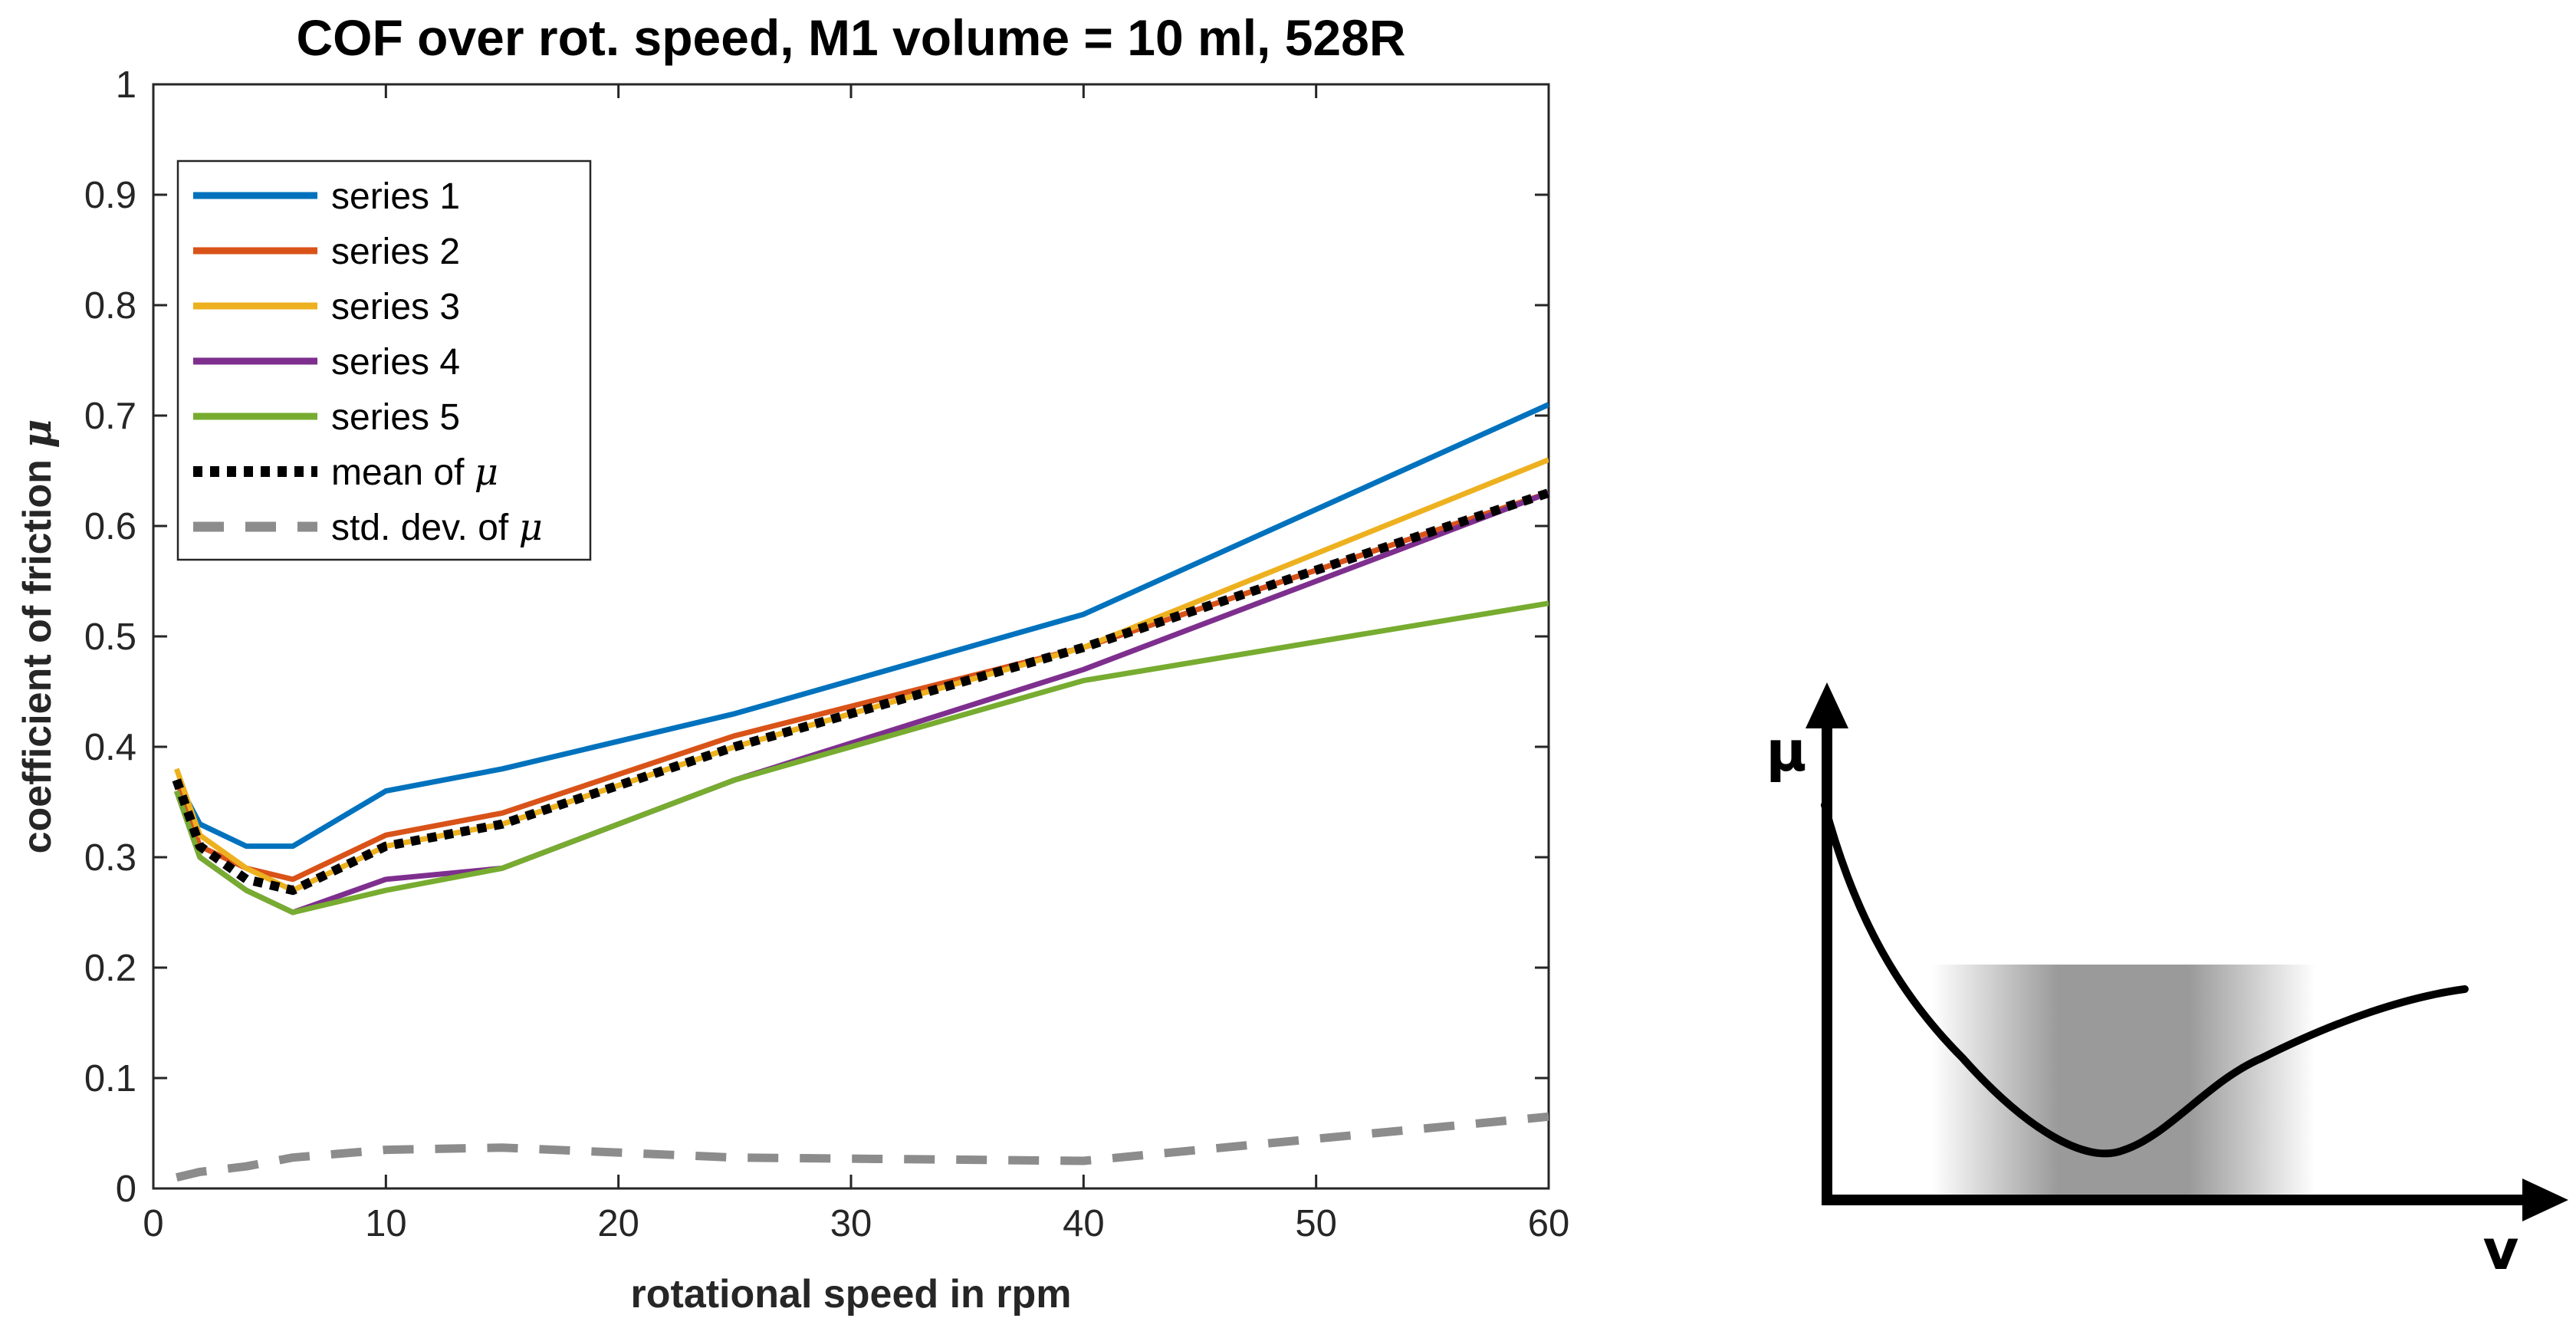  I want to click on legend-label-2: series 2, so click(396, 252).